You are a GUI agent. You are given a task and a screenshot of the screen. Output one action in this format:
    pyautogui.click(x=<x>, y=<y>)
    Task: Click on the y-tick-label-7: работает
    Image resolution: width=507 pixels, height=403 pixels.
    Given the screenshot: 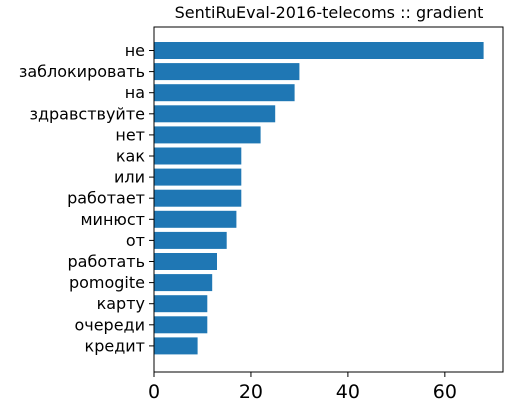 What is the action you would take?
    pyautogui.click(x=106, y=198)
    